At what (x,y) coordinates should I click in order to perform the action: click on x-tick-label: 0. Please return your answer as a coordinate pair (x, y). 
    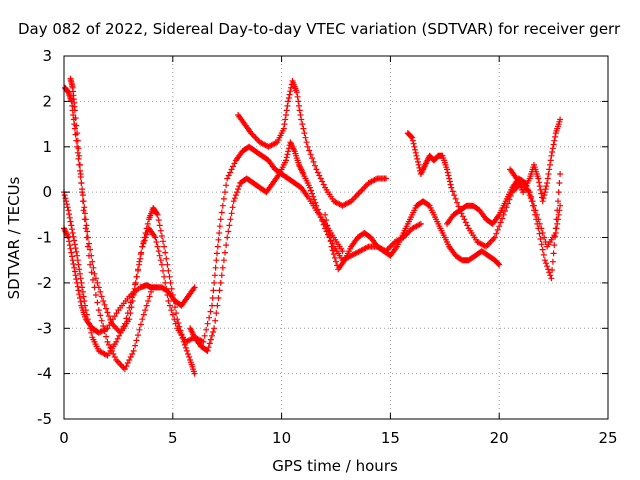
    Looking at the image, I should click on (64, 438).